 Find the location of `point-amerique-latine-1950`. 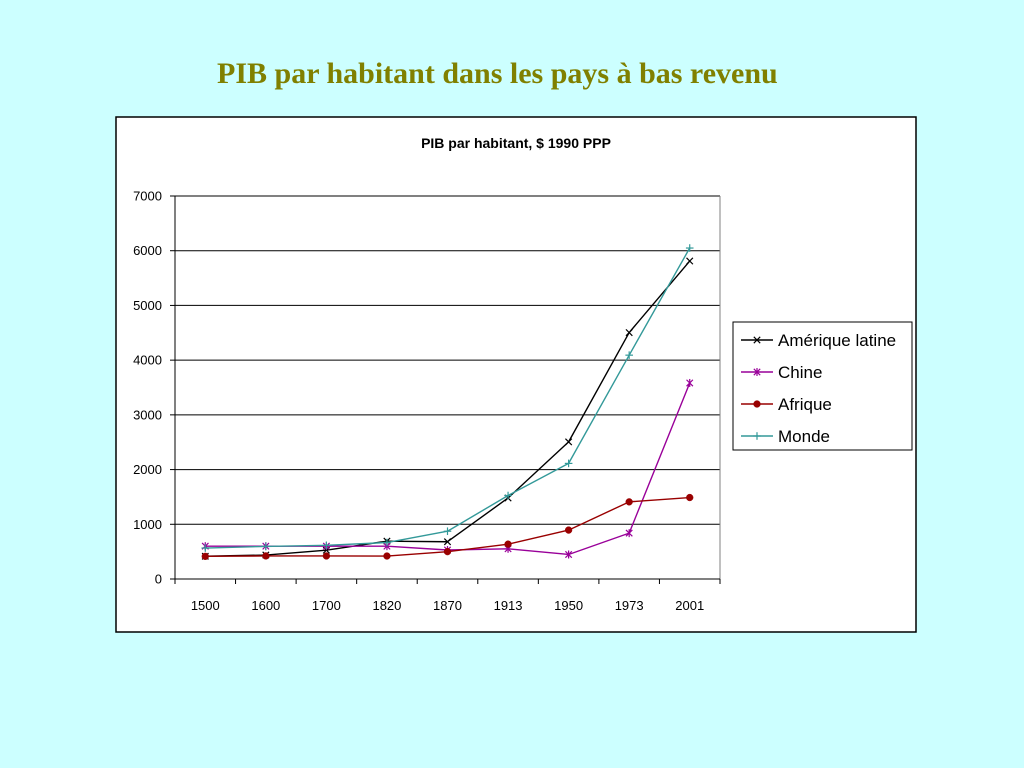

point-amerique-latine-1950 is located at coordinates (568, 442).